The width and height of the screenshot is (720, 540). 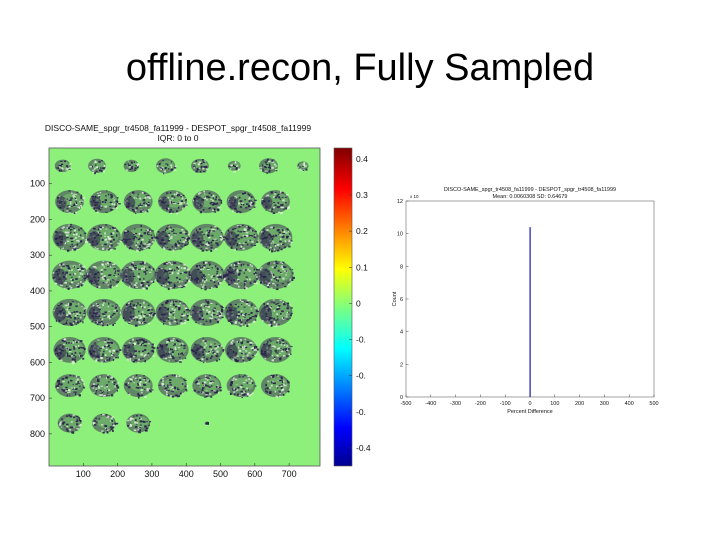 I want to click on colorbar-ticks: 0.4 0.3 0.2 0.1 0 -0. -0. -0. -0.4, so click(x=360, y=303).